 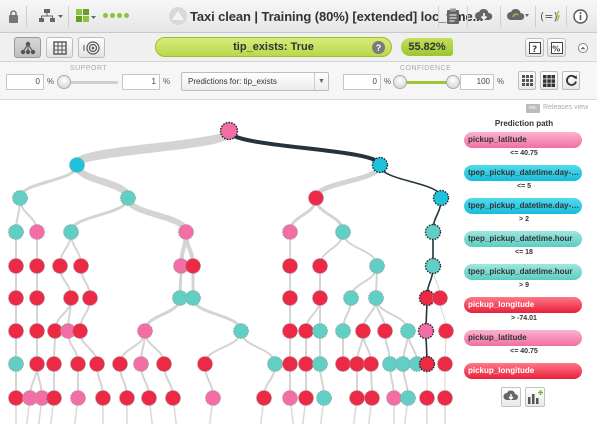 What do you see at coordinates (255, 81) in the screenshot?
I see `predictions-select: Predictions for: tip_exists ▼` at bounding box center [255, 81].